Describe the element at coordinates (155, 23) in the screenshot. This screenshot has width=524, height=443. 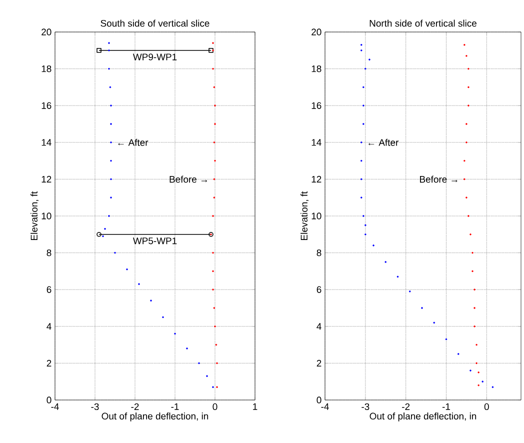
I see `chart-title: South side of vertical slice` at that location.